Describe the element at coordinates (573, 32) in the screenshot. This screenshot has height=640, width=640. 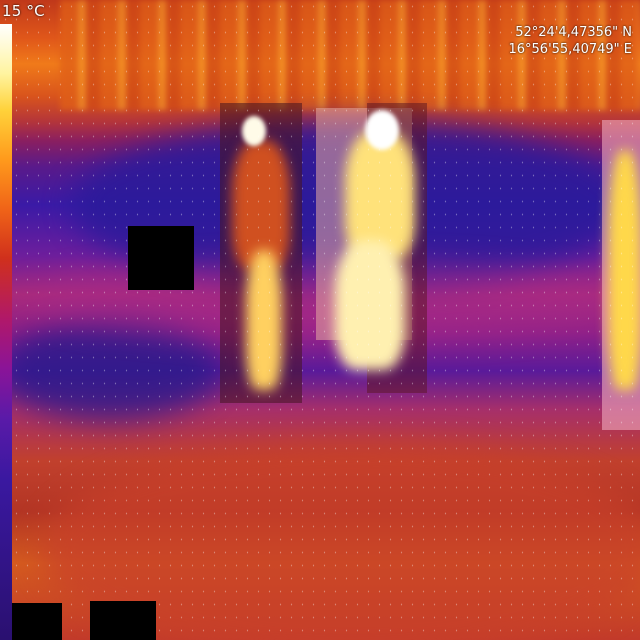
I see `gps-latitude: 52°24'4,47356" N` at that location.